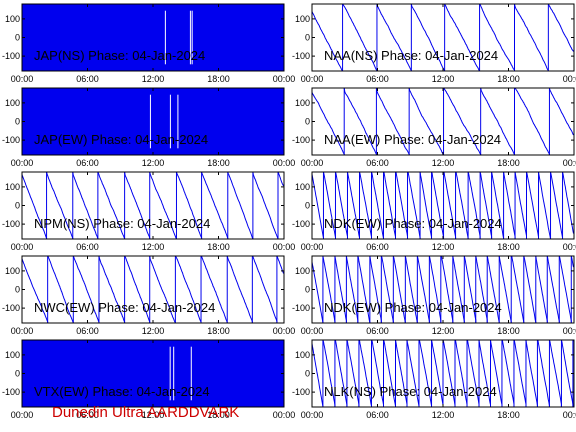 The height and width of the screenshot is (432, 576). What do you see at coordinates (119, 55) in the screenshot?
I see `chart-title: JAP(NS) Phase: 04-Jan-2024` at bounding box center [119, 55].